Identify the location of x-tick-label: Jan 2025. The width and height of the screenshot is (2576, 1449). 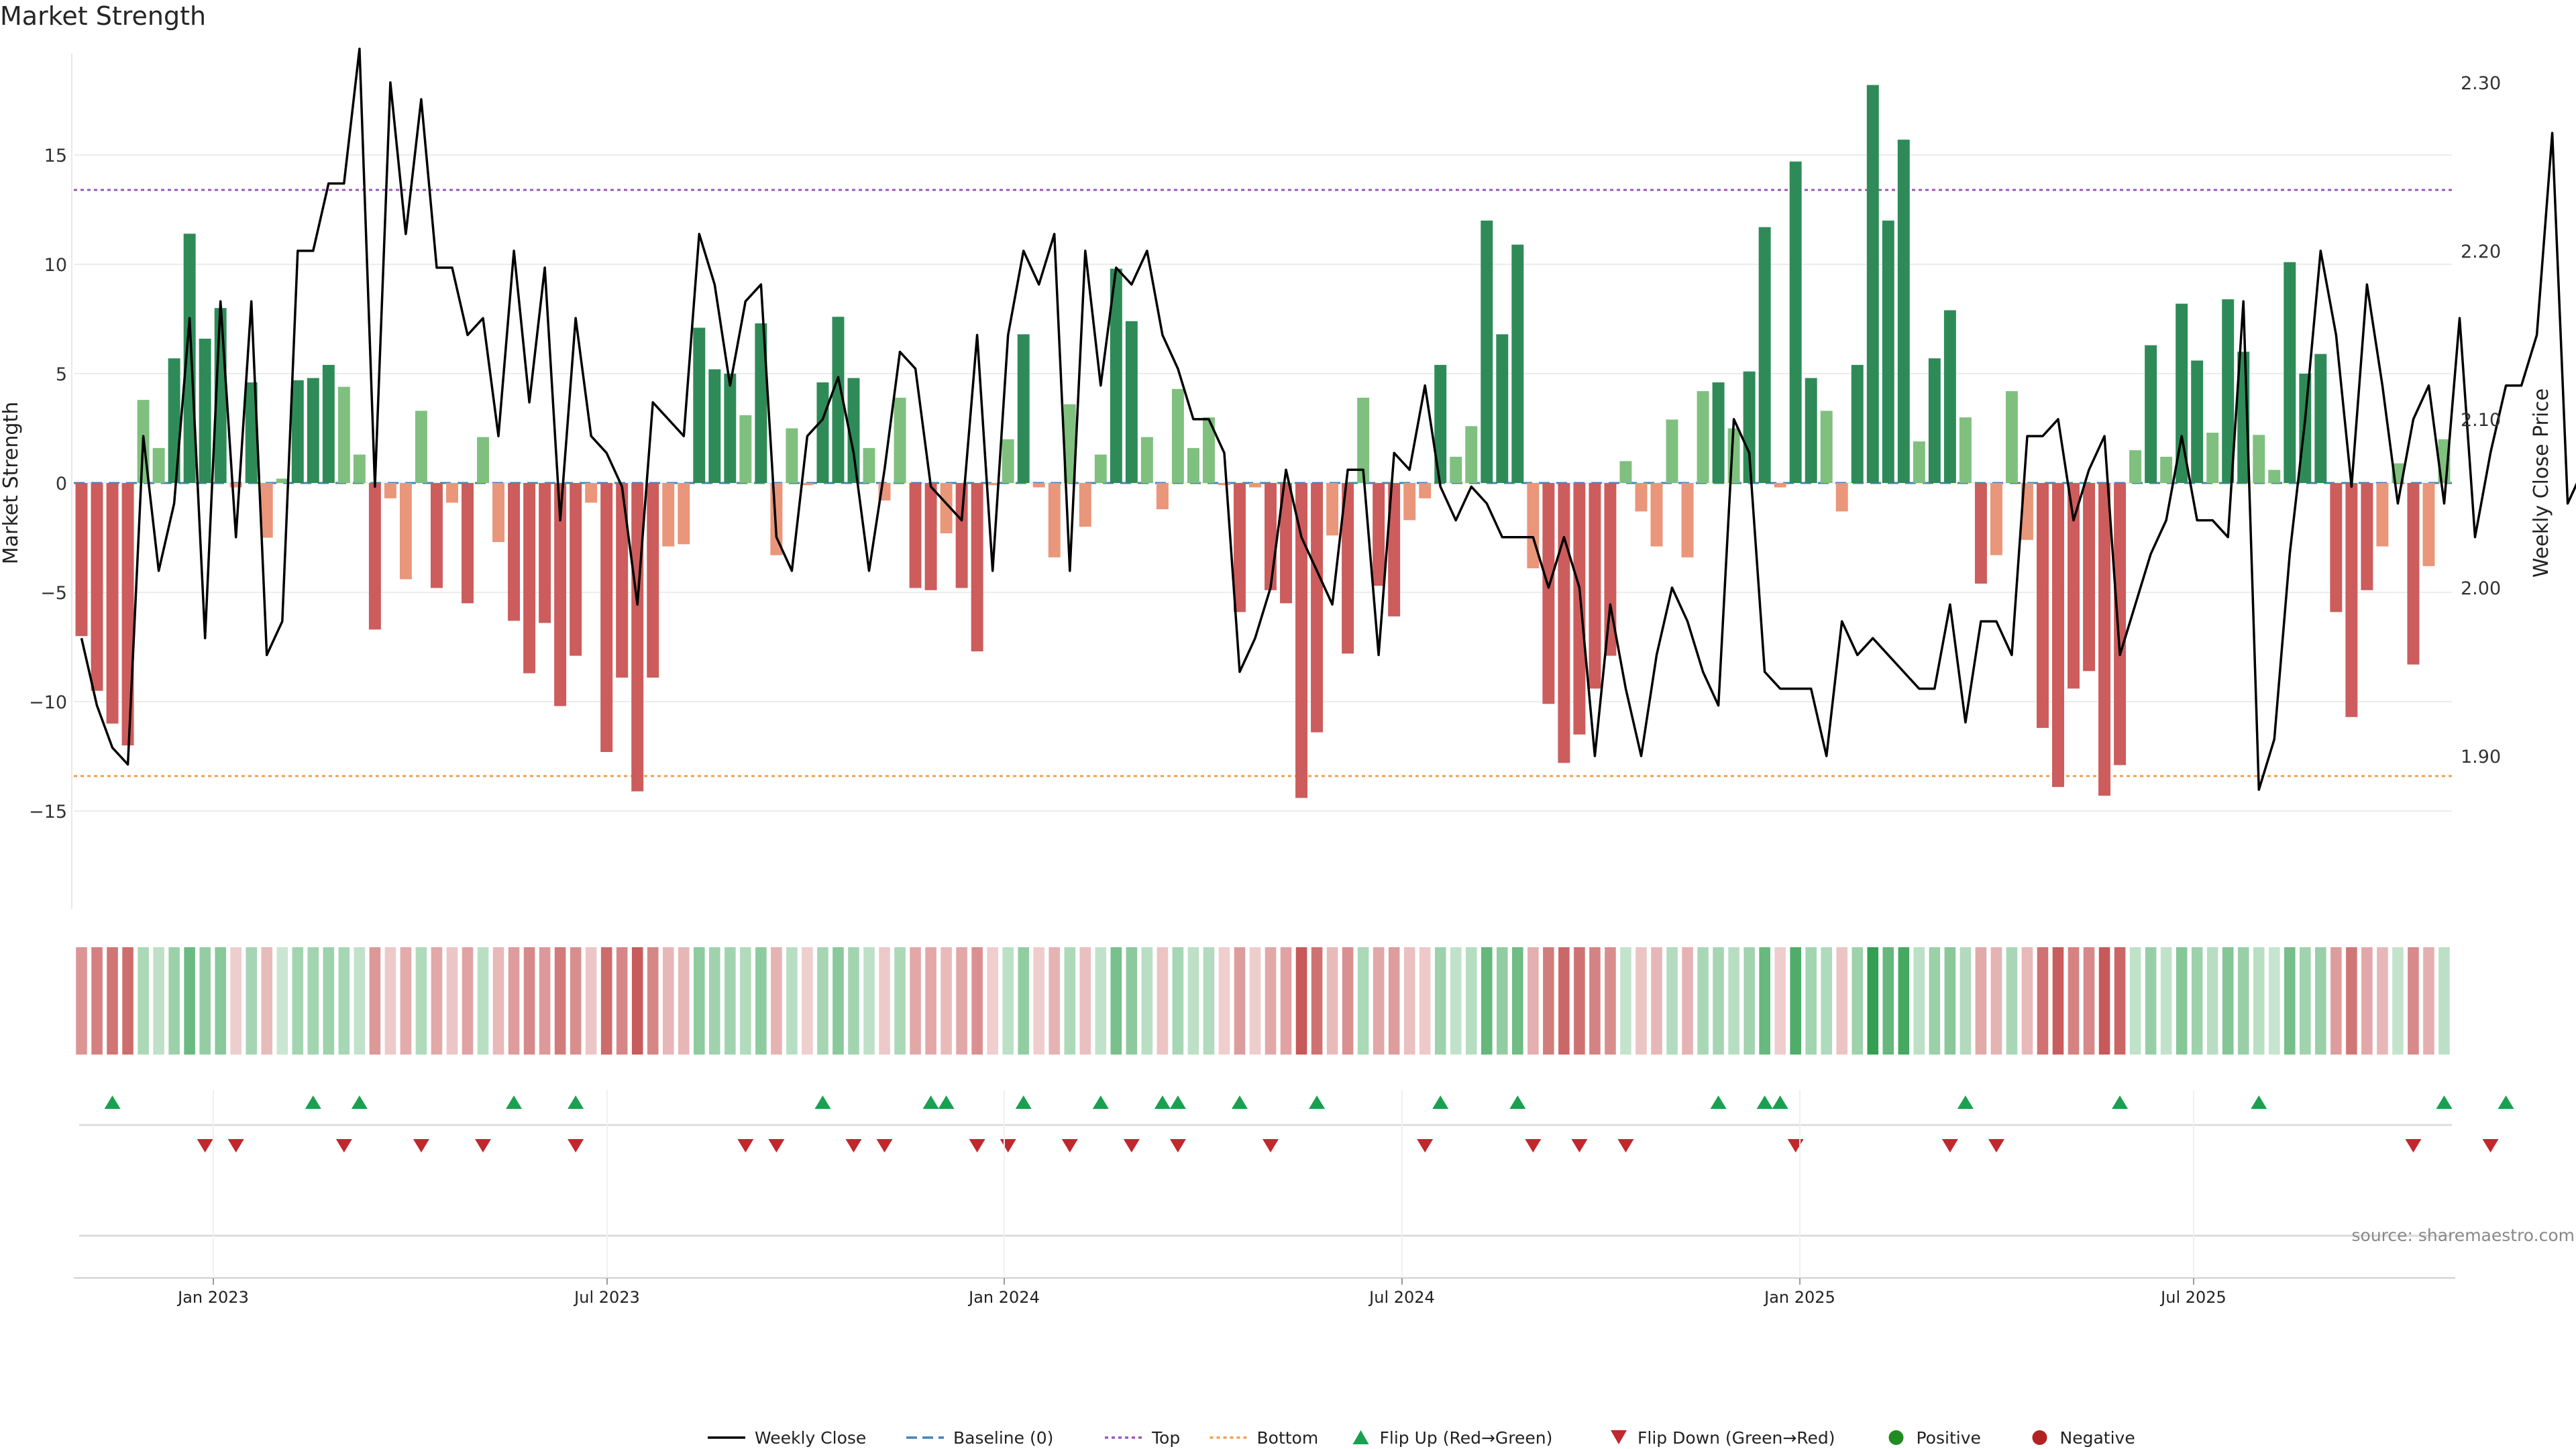
(1799, 1297).